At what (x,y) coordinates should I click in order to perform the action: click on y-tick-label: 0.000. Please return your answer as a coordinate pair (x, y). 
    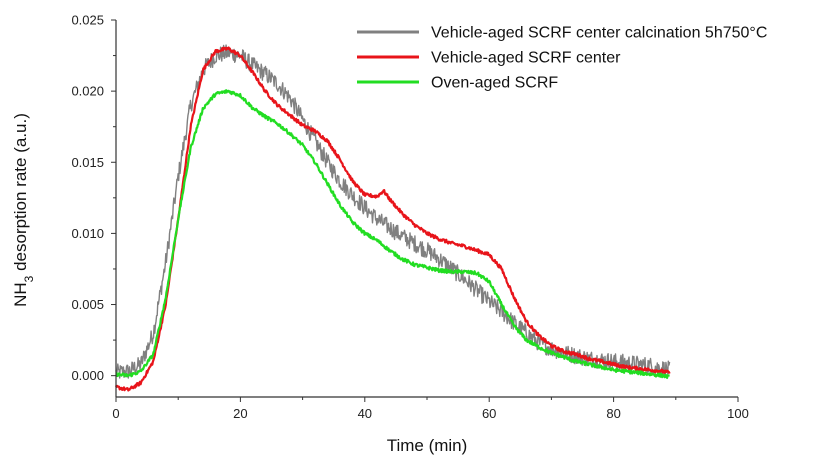
    Looking at the image, I should click on (87, 375).